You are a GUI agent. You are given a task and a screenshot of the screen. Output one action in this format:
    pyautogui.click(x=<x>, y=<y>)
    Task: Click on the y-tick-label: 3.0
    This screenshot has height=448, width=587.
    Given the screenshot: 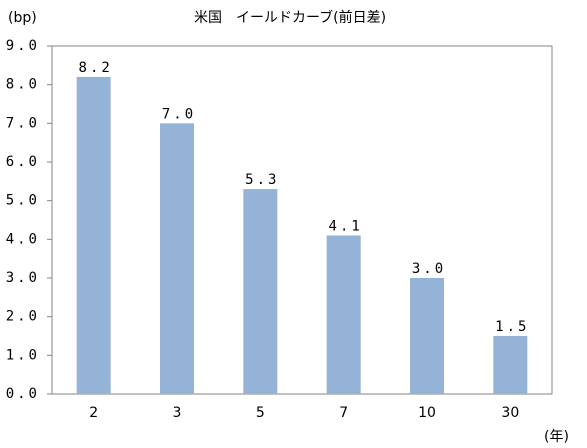 What is the action you would take?
    pyautogui.click(x=23, y=278)
    